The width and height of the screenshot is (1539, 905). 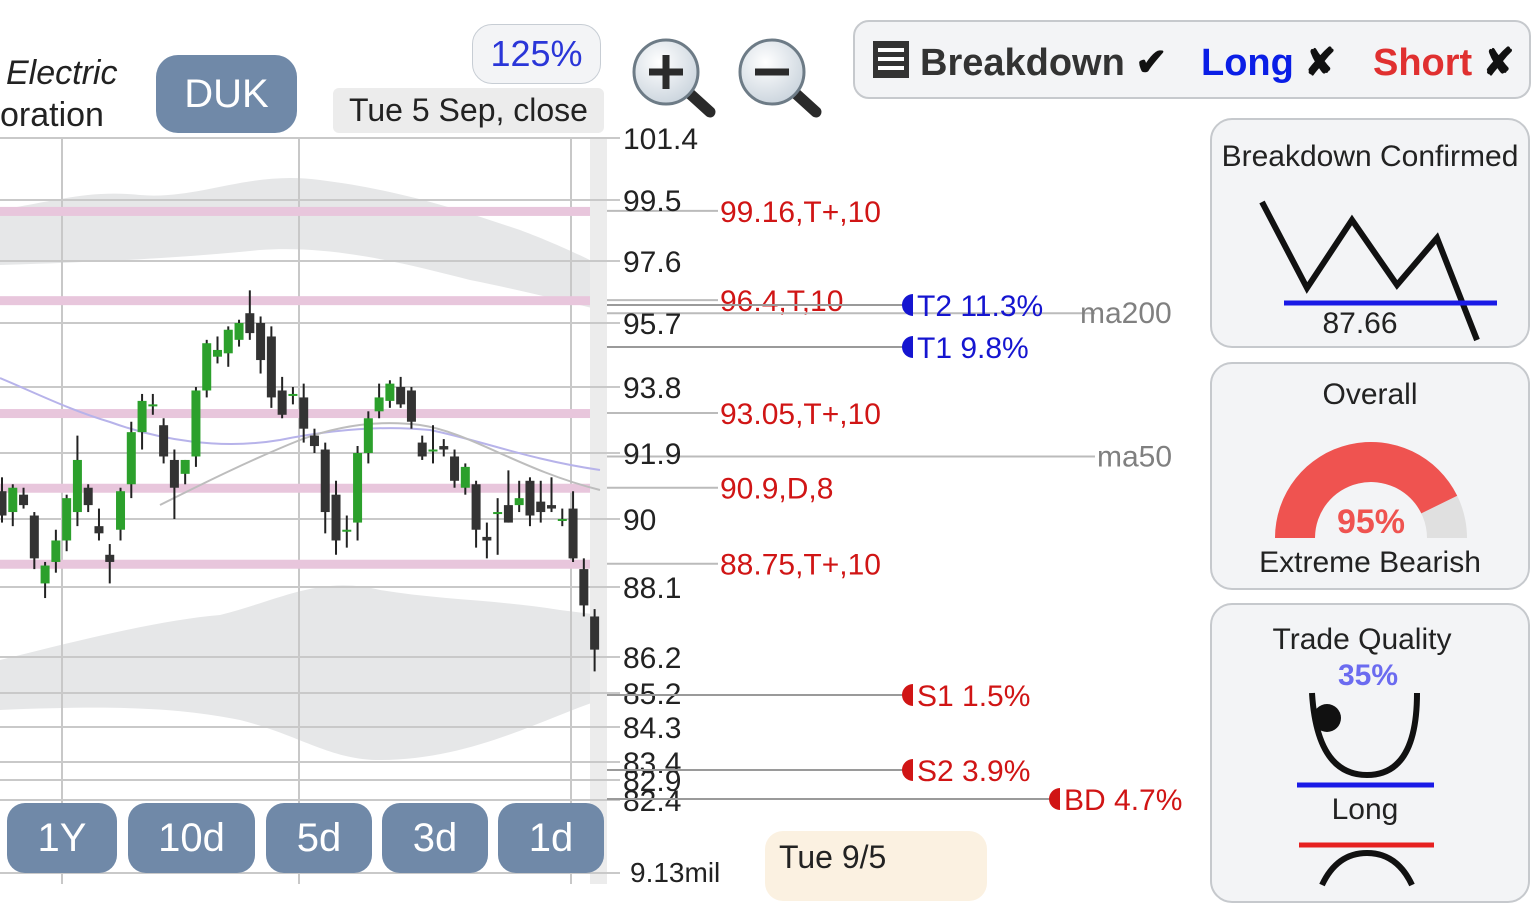 I want to click on period-3d-button: 3d, so click(x=435, y=838).